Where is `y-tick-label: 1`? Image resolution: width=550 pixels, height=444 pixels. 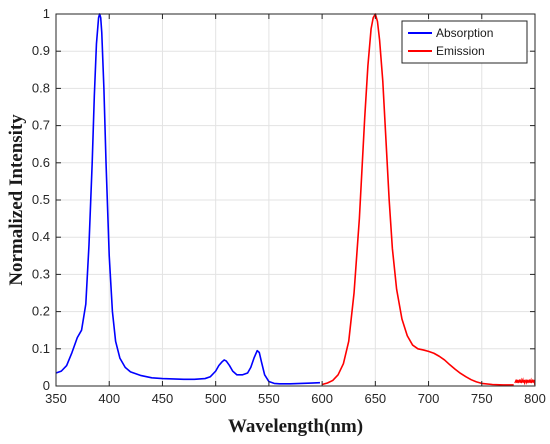
y-tick-label: 1 is located at coordinates (46, 13).